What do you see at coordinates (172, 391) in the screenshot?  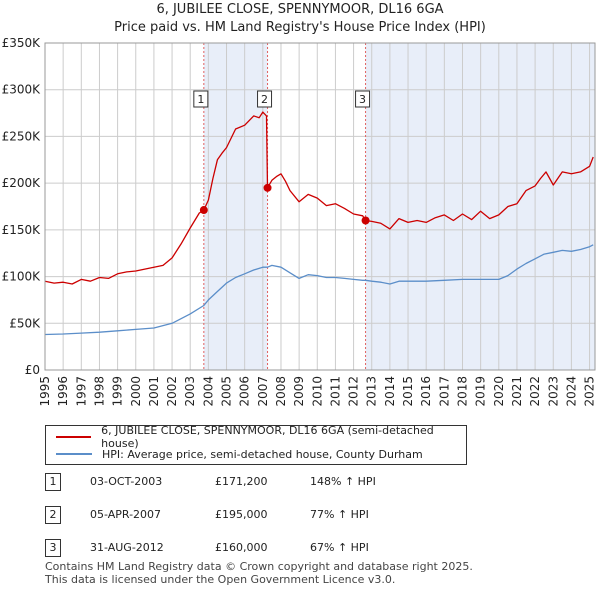 I see `x-tick-label: 2002` at bounding box center [172, 391].